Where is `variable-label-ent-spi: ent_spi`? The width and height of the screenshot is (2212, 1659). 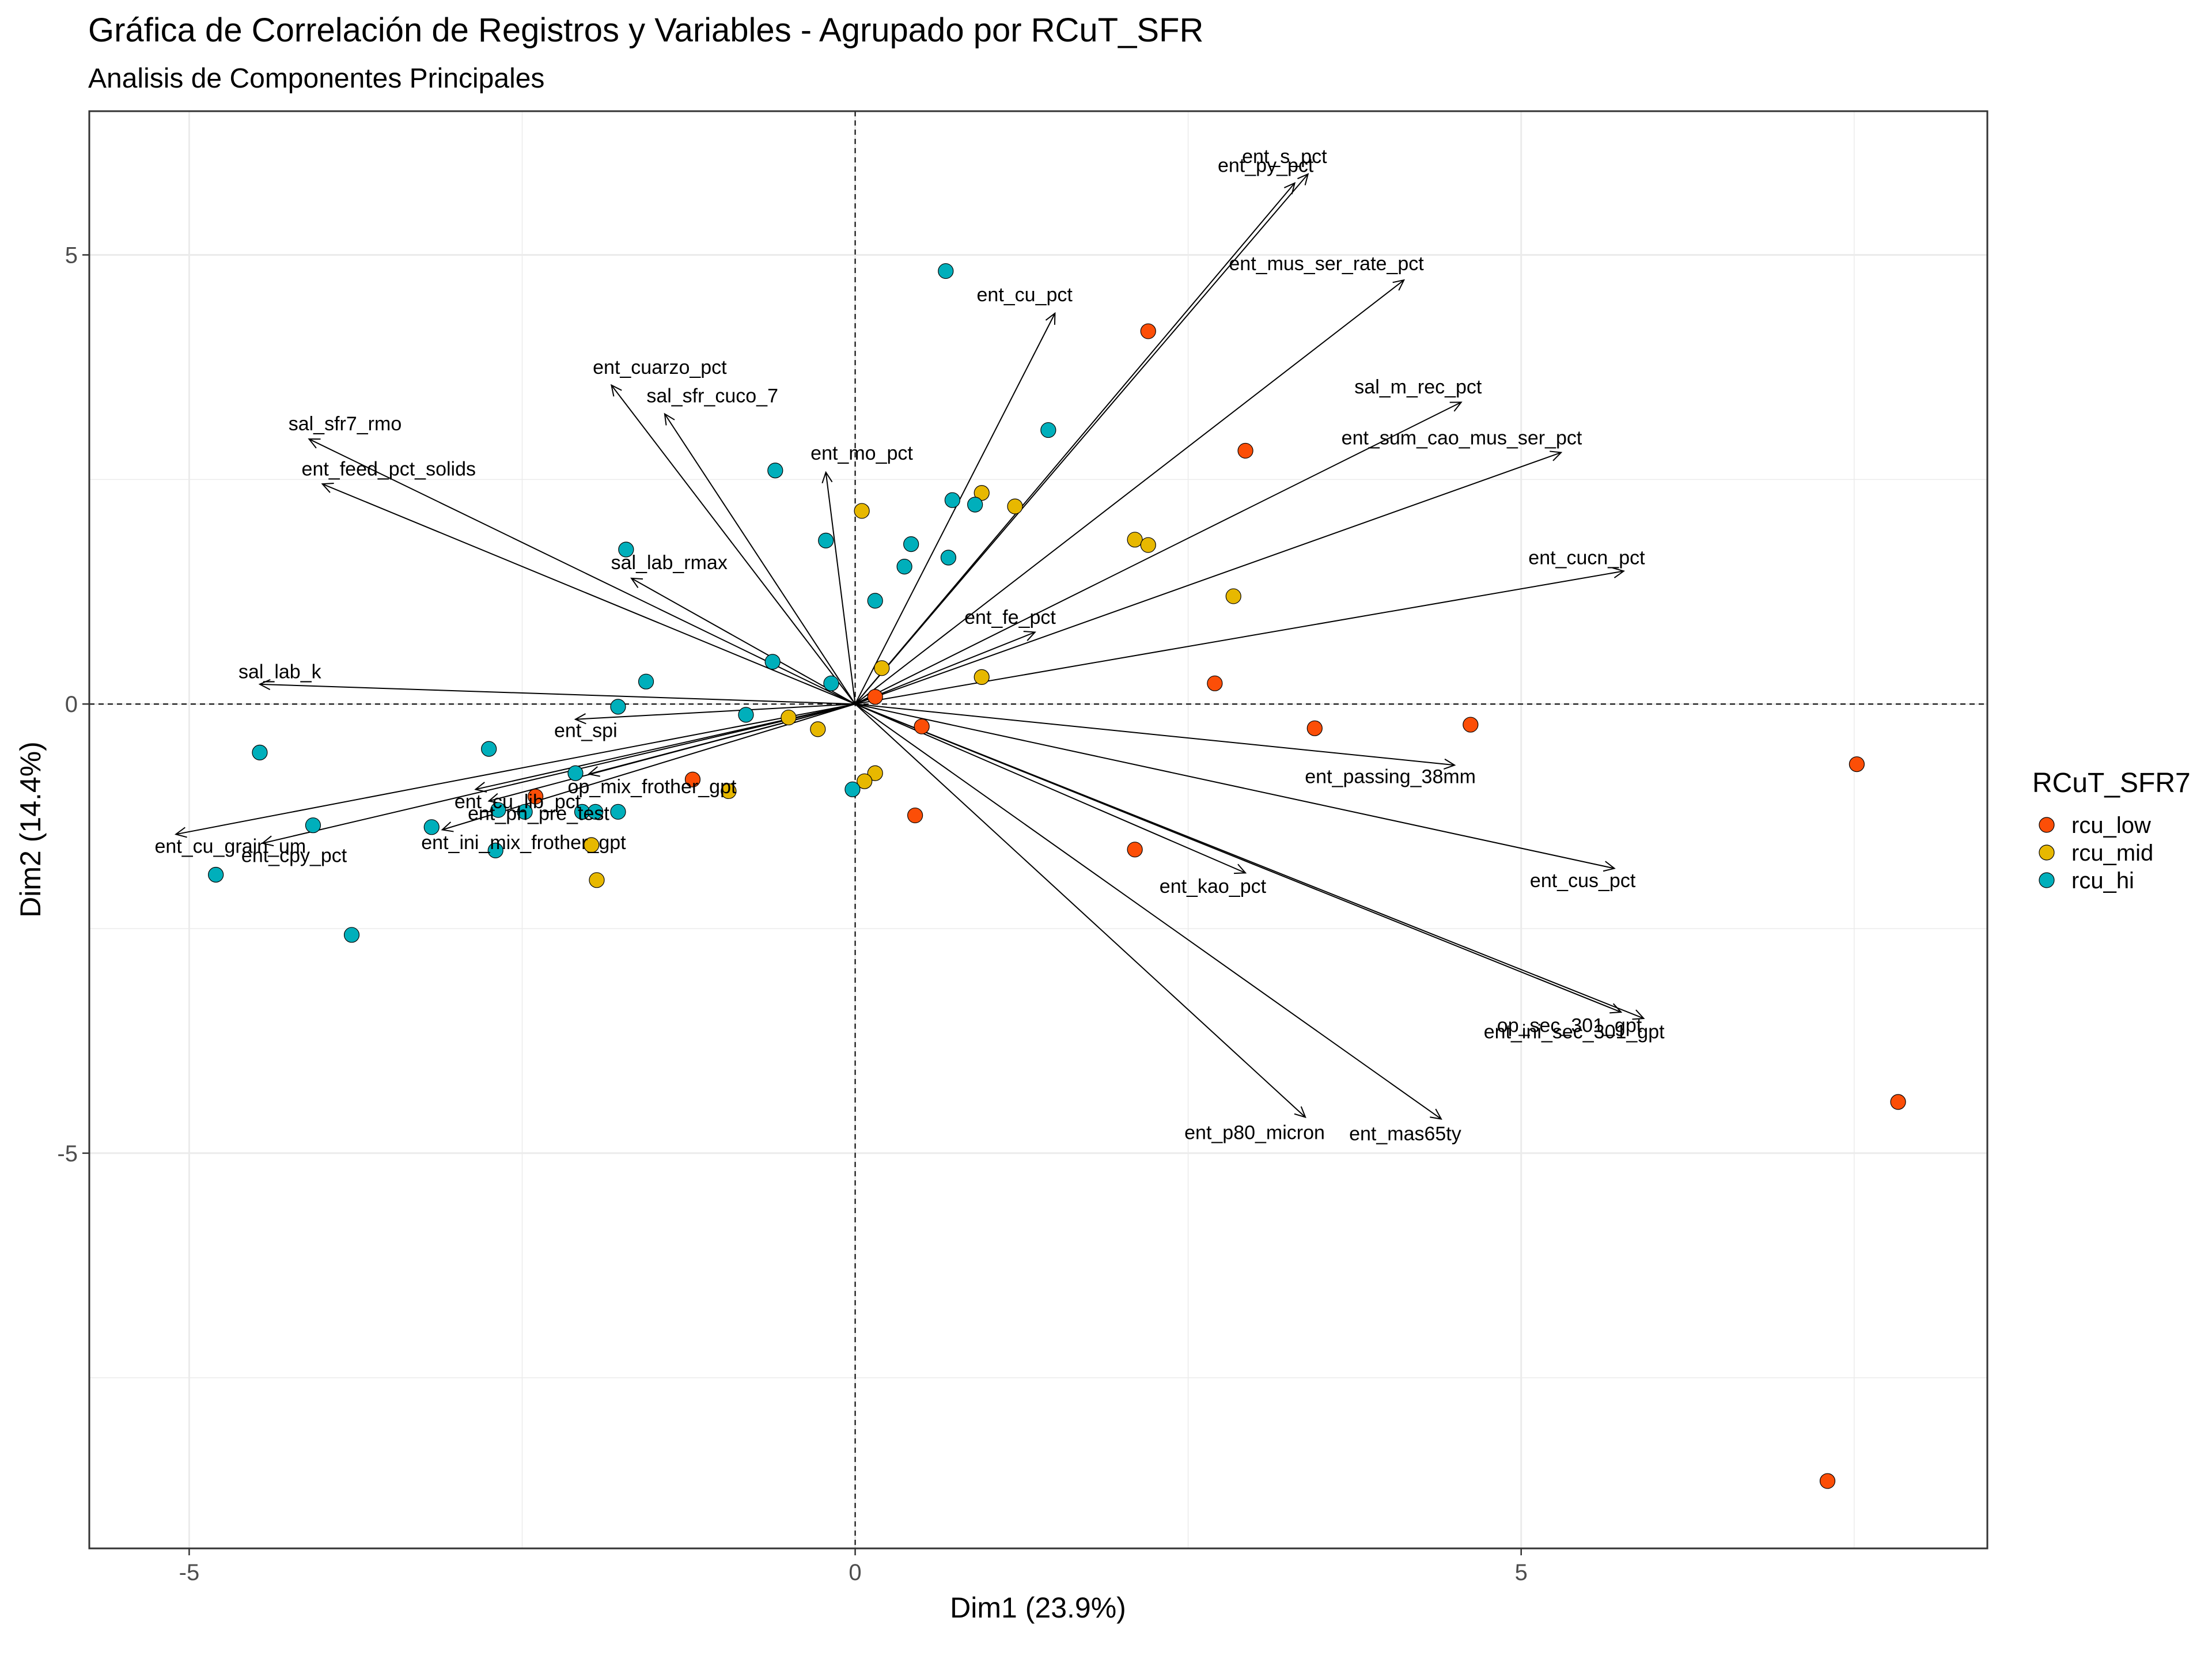
variable-label-ent-spi: ent_spi is located at coordinates (586, 730).